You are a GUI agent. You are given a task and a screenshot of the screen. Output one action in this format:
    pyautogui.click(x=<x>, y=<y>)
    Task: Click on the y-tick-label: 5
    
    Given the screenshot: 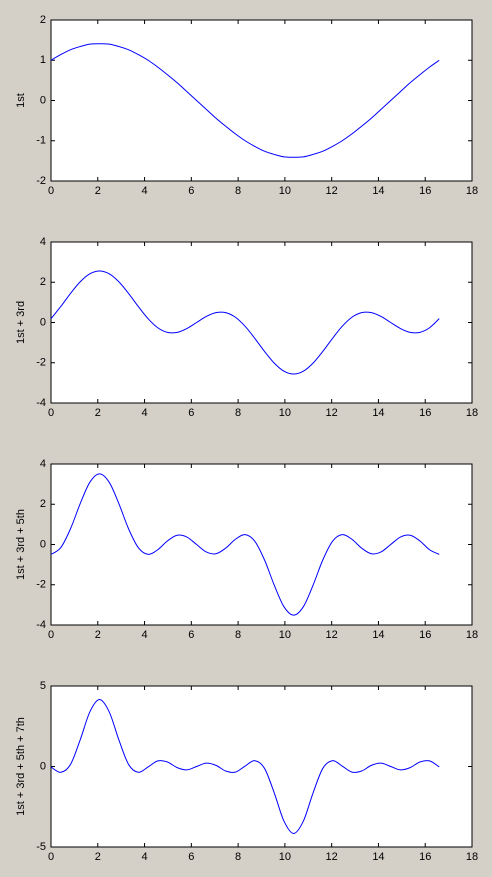 What is the action you would take?
    pyautogui.click(x=43, y=686)
    